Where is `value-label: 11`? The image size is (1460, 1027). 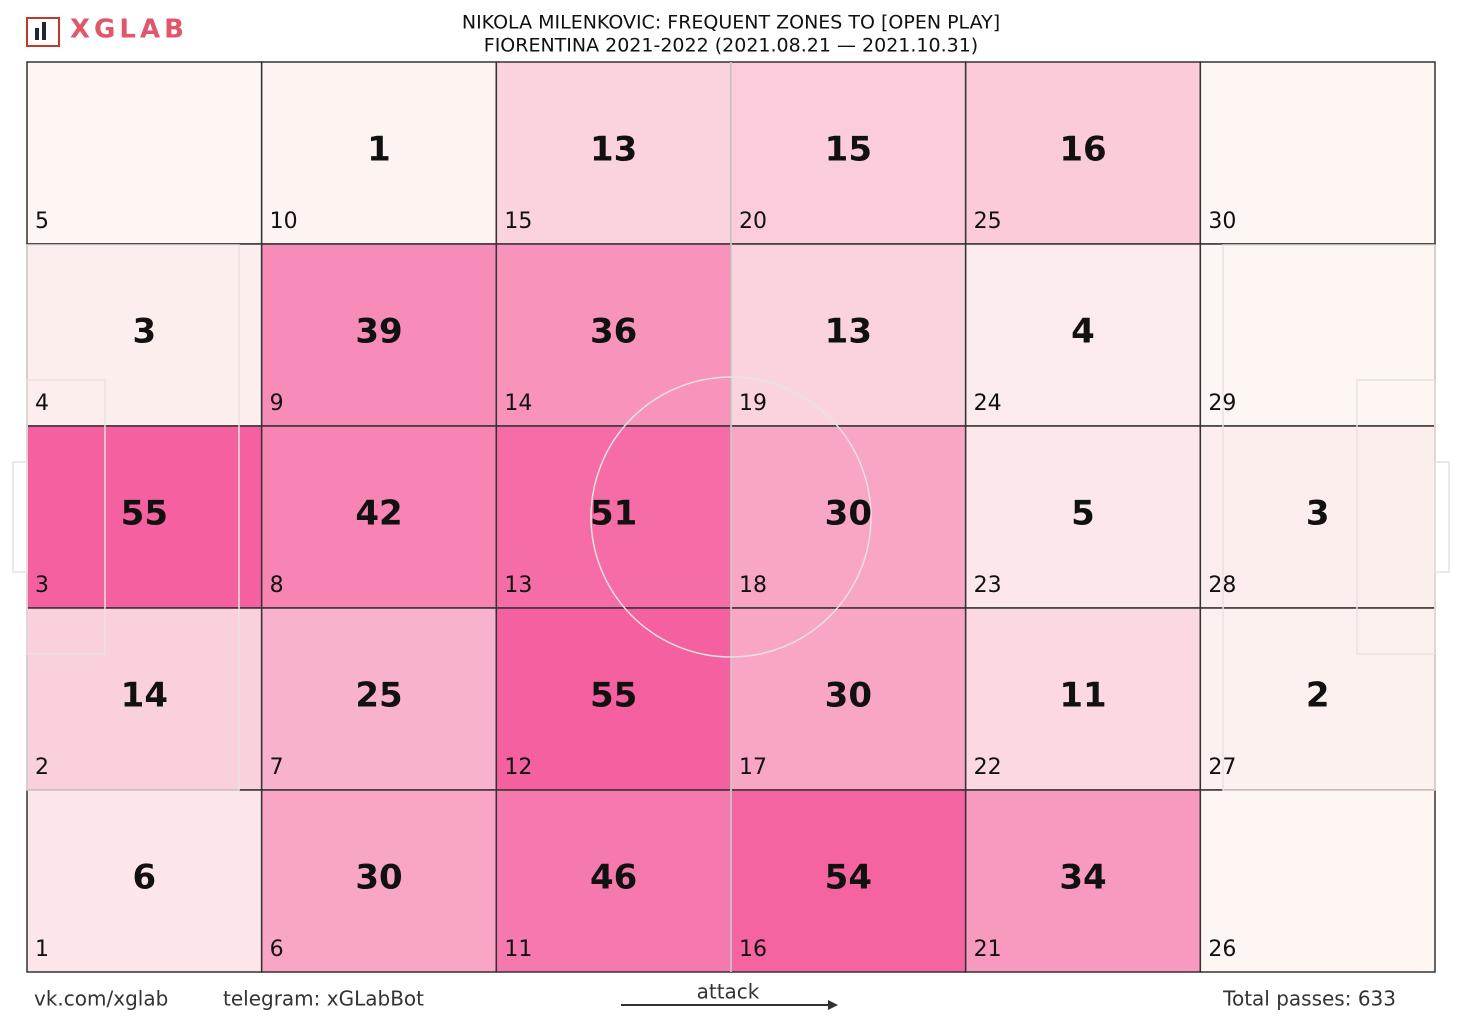 value-label: 11 is located at coordinates (1082, 696).